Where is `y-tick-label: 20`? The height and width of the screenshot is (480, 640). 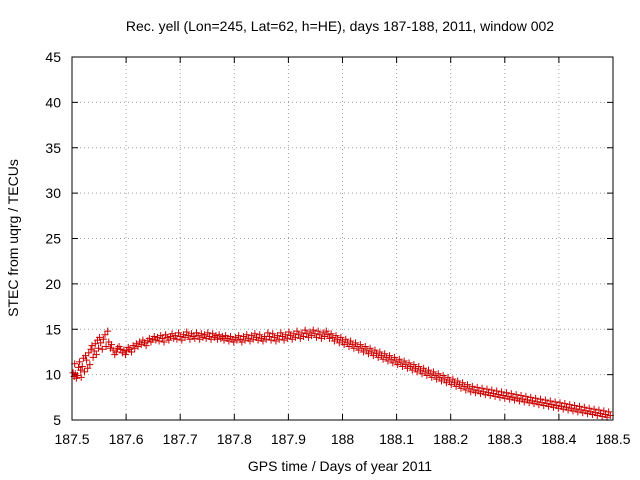
y-tick-label: 20 is located at coordinates (53, 284).